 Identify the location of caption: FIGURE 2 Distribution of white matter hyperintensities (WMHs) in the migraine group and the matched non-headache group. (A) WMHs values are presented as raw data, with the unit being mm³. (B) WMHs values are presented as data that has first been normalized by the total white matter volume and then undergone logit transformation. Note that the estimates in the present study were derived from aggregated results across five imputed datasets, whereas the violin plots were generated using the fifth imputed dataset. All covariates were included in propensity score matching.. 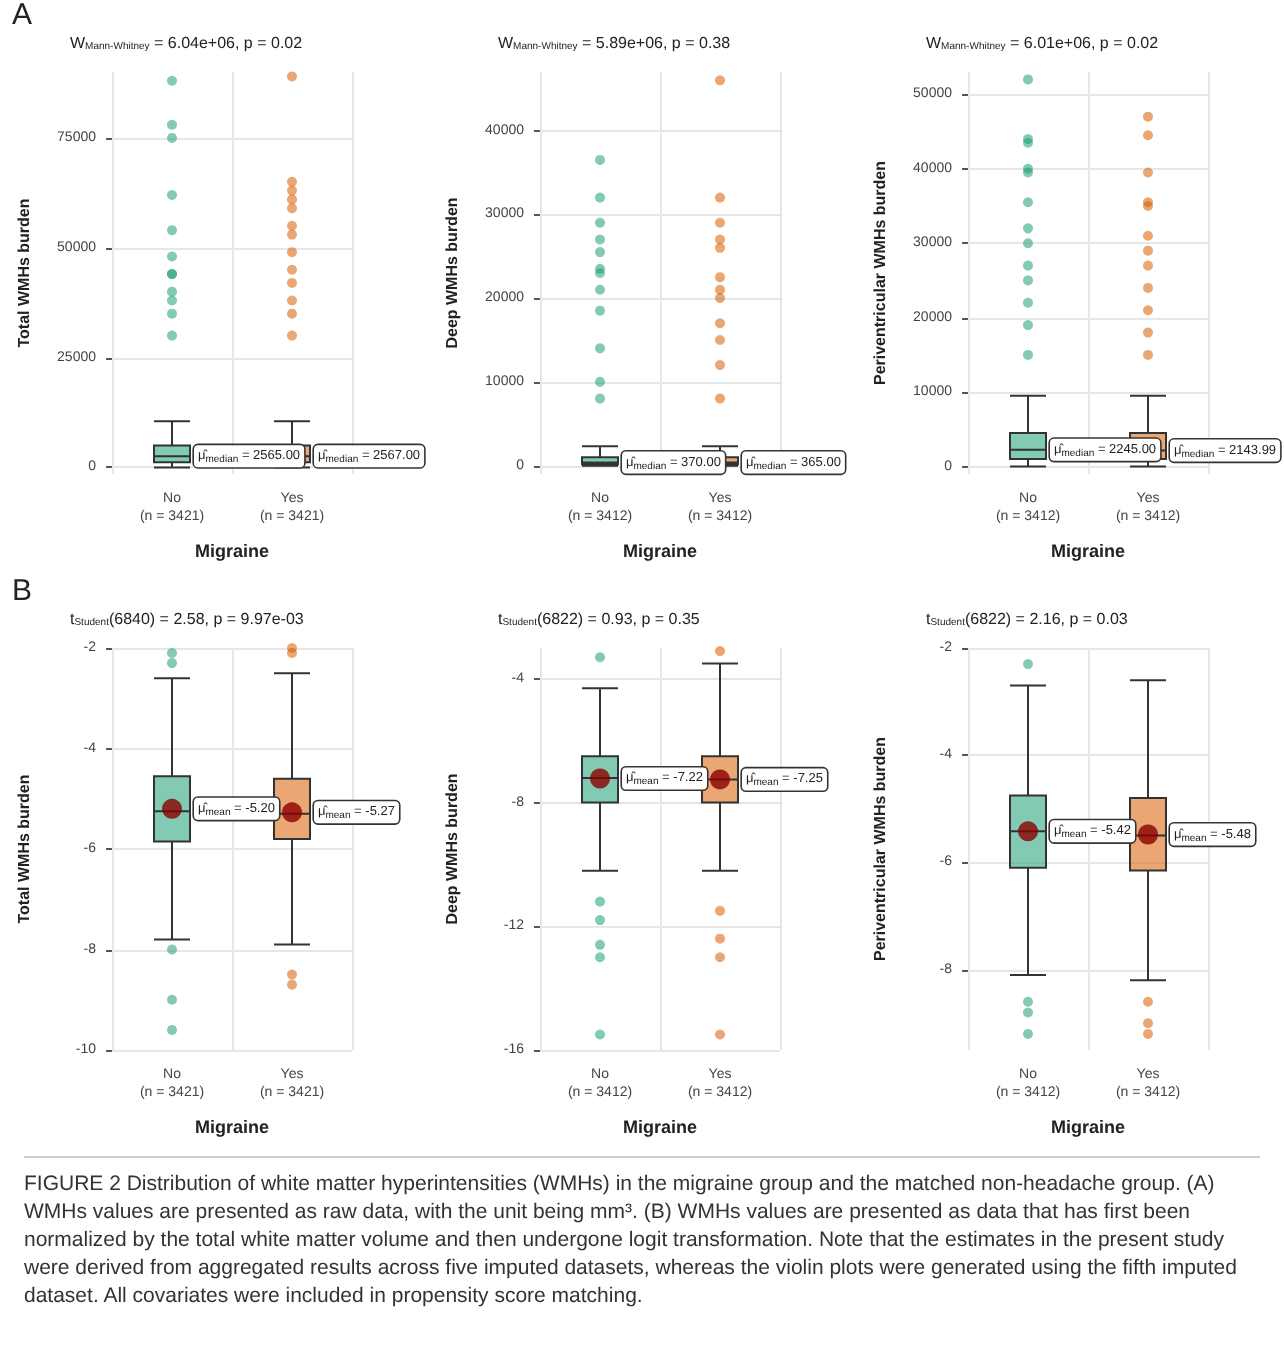
(631, 1240).